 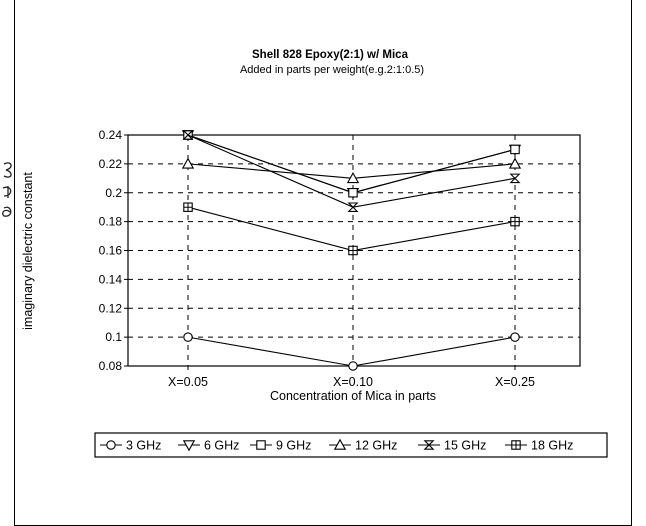 What do you see at coordinates (111, 251) in the screenshot?
I see `y-tick-label: 0.16` at bounding box center [111, 251].